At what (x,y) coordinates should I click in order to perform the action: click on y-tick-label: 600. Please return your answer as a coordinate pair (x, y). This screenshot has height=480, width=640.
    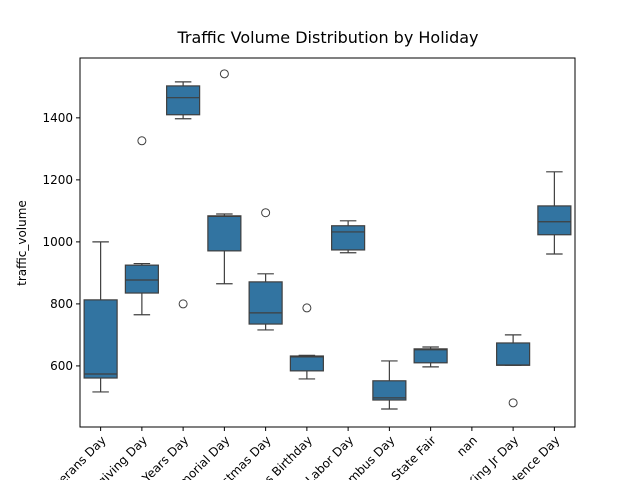
    Looking at the image, I should click on (61, 366).